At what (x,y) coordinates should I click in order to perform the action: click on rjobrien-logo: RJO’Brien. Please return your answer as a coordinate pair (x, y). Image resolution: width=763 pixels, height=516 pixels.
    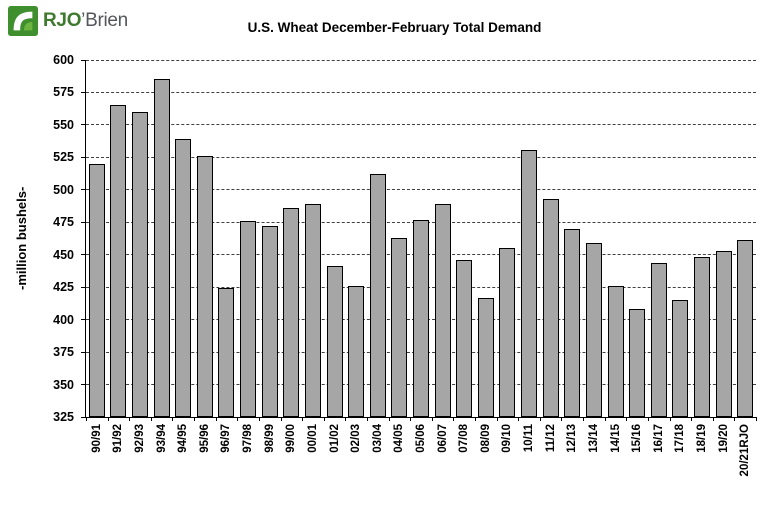
    Looking at the image, I should click on (68, 21).